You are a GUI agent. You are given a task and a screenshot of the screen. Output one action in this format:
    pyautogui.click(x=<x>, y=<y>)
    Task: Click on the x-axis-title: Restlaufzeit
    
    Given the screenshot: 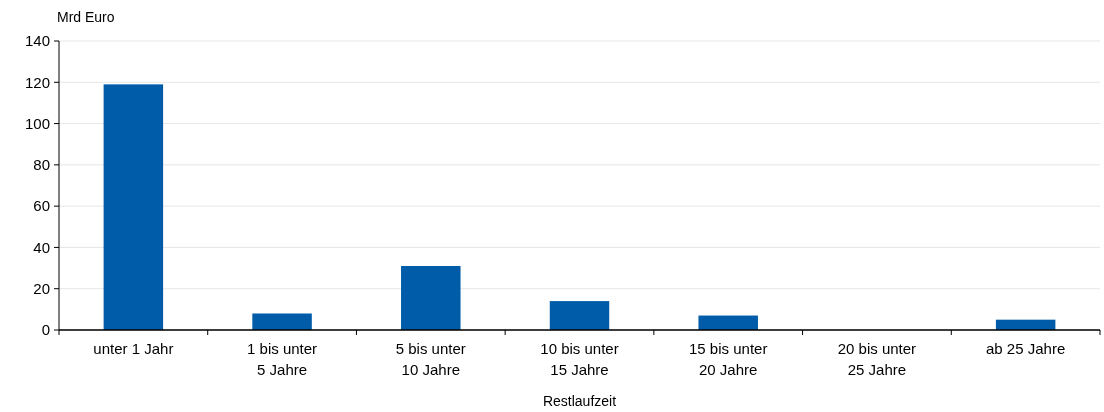 What is the action you would take?
    pyautogui.click(x=579, y=401)
    